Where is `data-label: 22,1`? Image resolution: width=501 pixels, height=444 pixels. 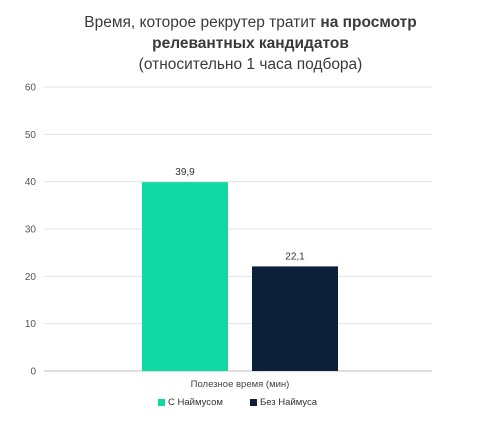 data-label: 22,1 is located at coordinates (295, 256).